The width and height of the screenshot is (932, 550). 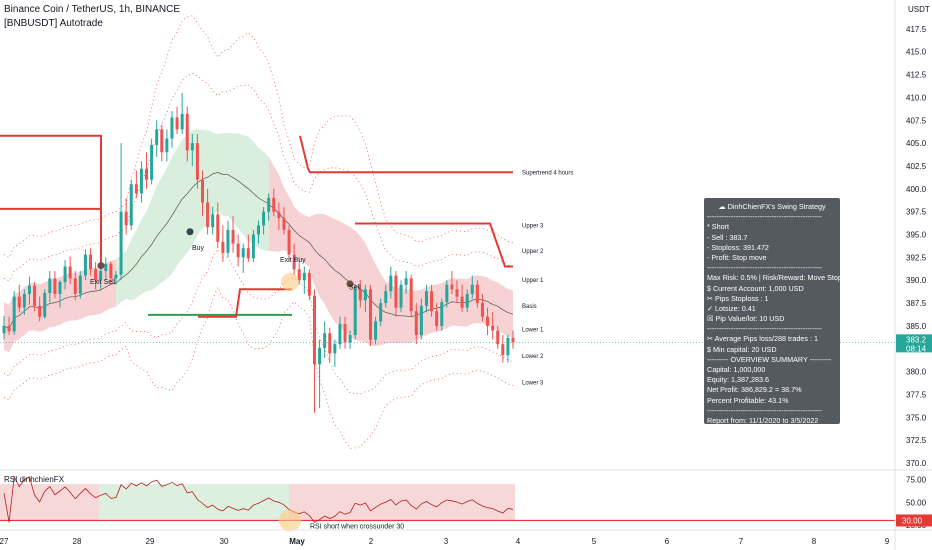 What do you see at coordinates (727, 237) in the screenshot?
I see `info-line: - Sell : 383.7` at bounding box center [727, 237].